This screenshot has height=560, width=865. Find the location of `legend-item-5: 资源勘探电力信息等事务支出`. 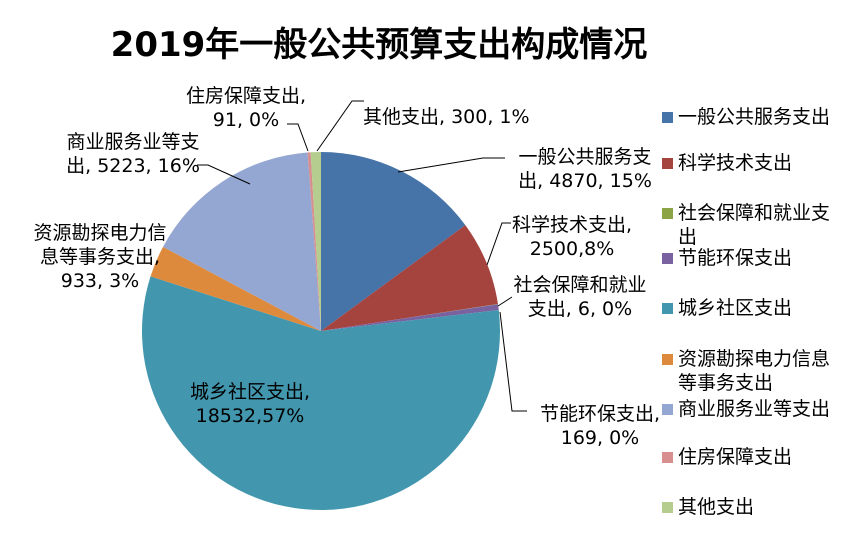

legend-item-5: 资源勘探电力信息等事务支出 is located at coordinates (750, 371).